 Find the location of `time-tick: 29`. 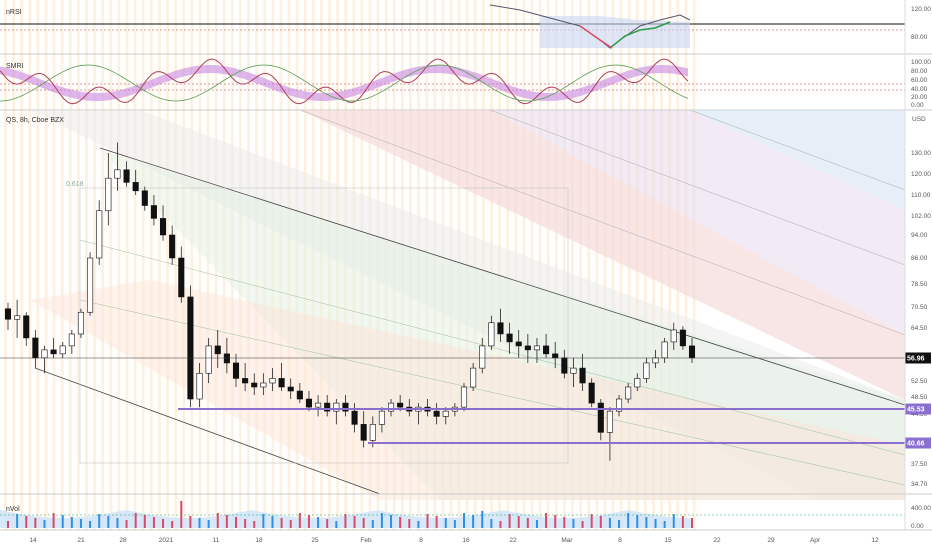

time-tick: 29 is located at coordinates (771, 540).